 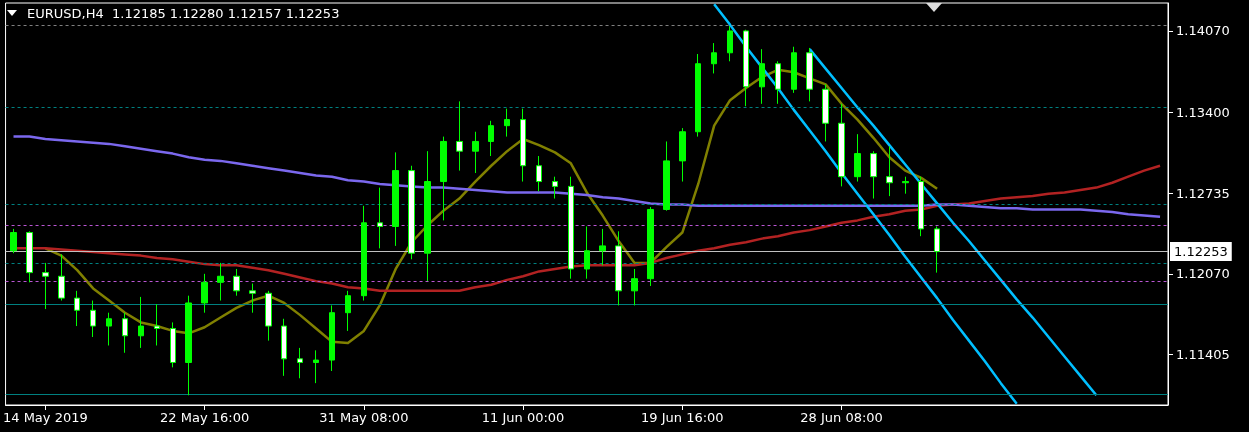 What do you see at coordinates (1203, 31) in the screenshot?
I see `y-tick-label: 1.14070` at bounding box center [1203, 31].